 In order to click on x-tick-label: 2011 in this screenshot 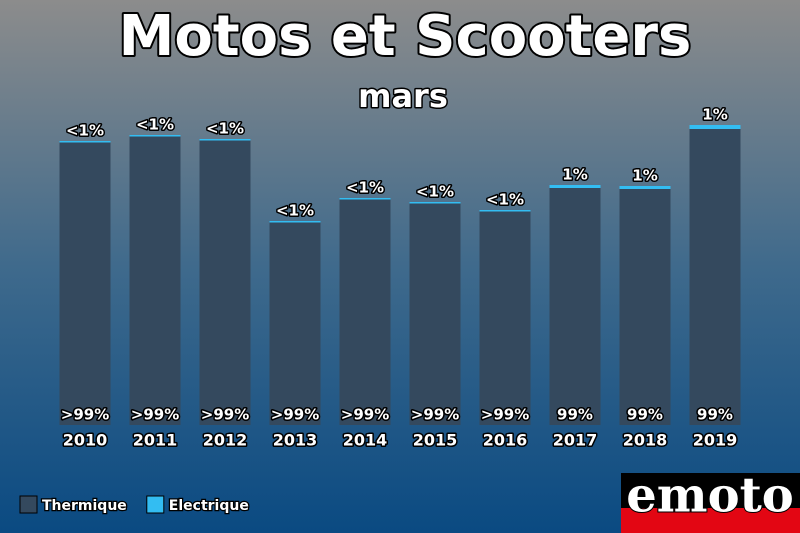, I will do `click(155, 440)`.